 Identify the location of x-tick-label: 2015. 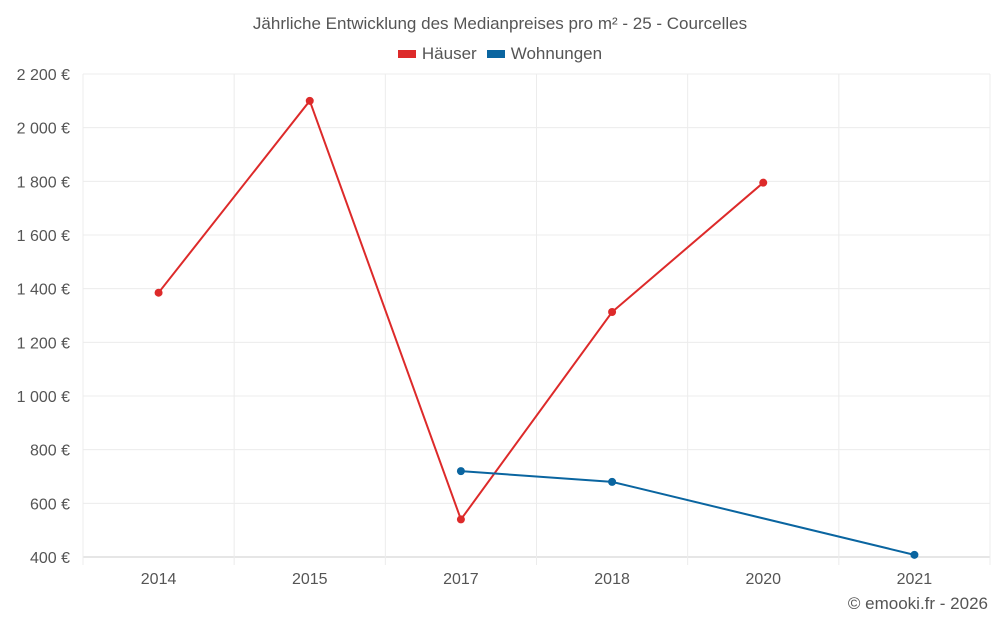
(310, 579).